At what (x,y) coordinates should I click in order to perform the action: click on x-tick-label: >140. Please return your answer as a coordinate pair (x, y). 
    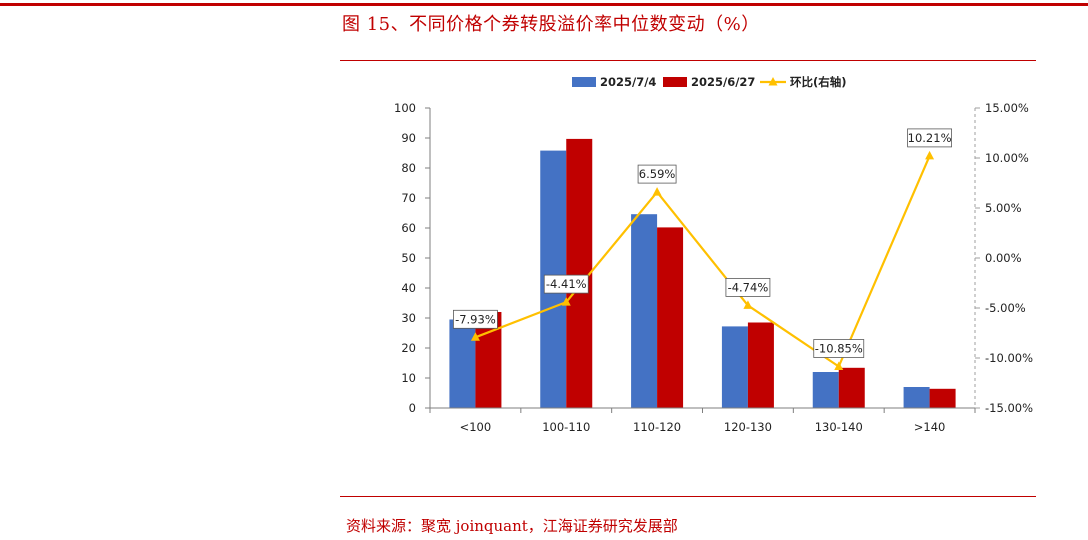
    Looking at the image, I should click on (930, 427).